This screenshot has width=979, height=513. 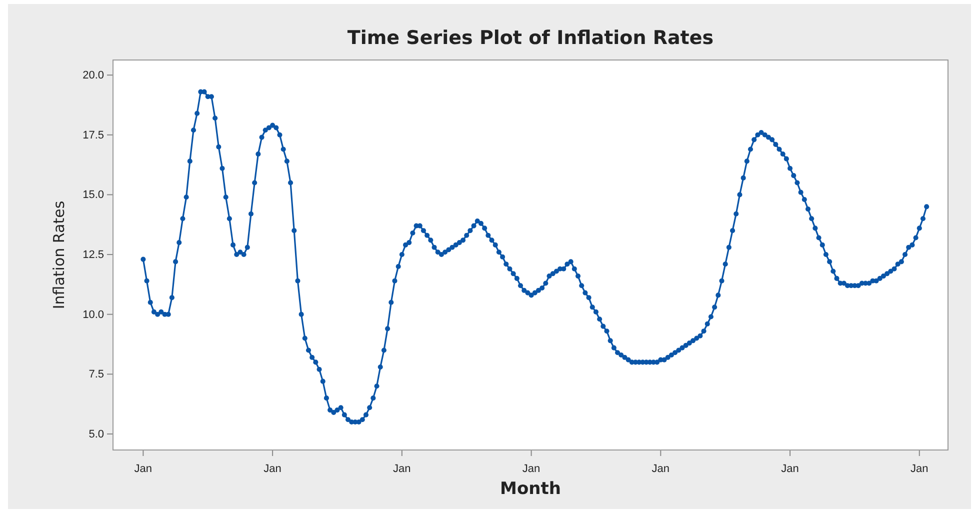 What do you see at coordinates (93, 314) in the screenshot?
I see `y-tick-label: 10.0` at bounding box center [93, 314].